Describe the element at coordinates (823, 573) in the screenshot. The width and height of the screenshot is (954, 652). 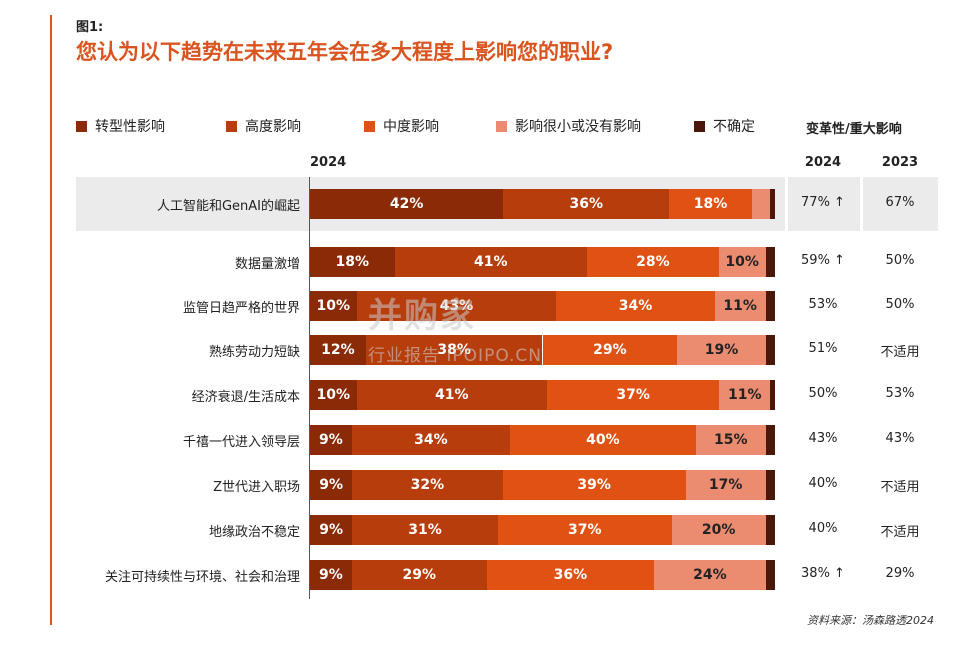
I see `metric-2024-value: 38% ↑` at that location.